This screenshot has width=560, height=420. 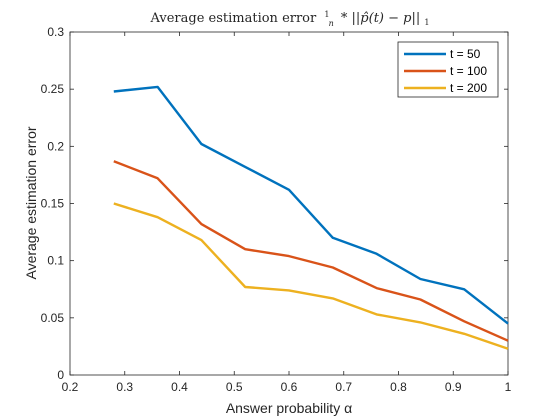 I want to click on title-frac-den: n, so click(x=331, y=23).